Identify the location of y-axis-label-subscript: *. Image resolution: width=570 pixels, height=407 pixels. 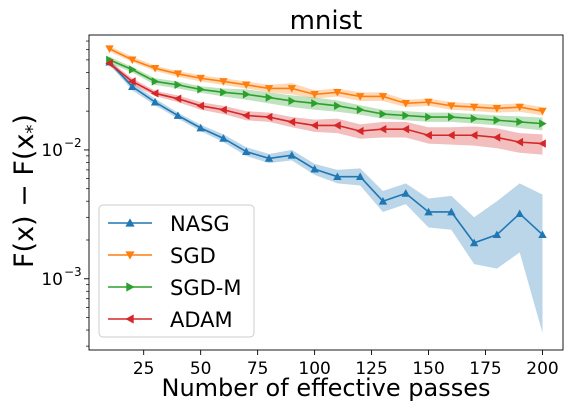
(32, 129).